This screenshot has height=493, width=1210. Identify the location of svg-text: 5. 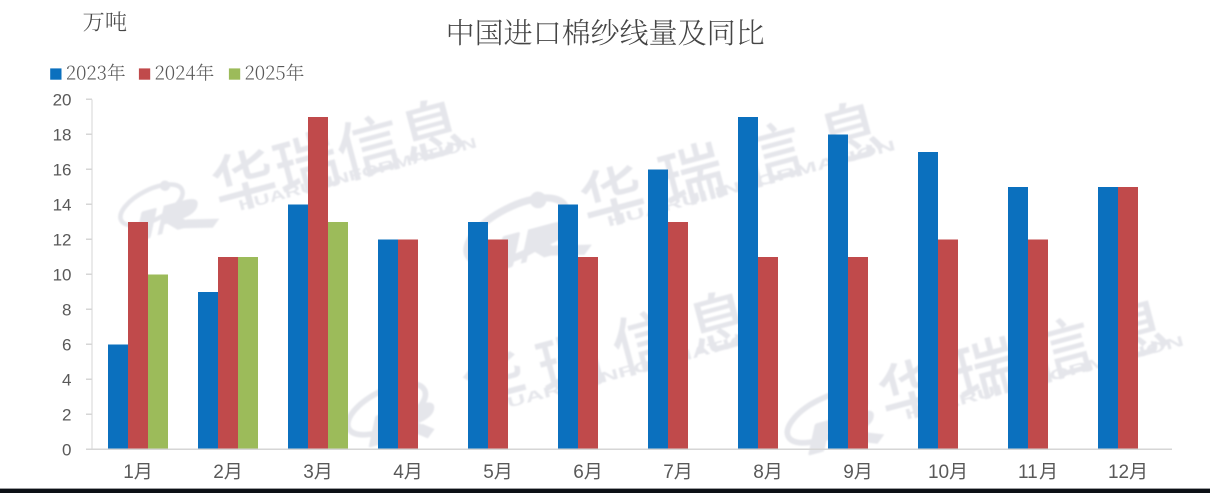
(488, 472).